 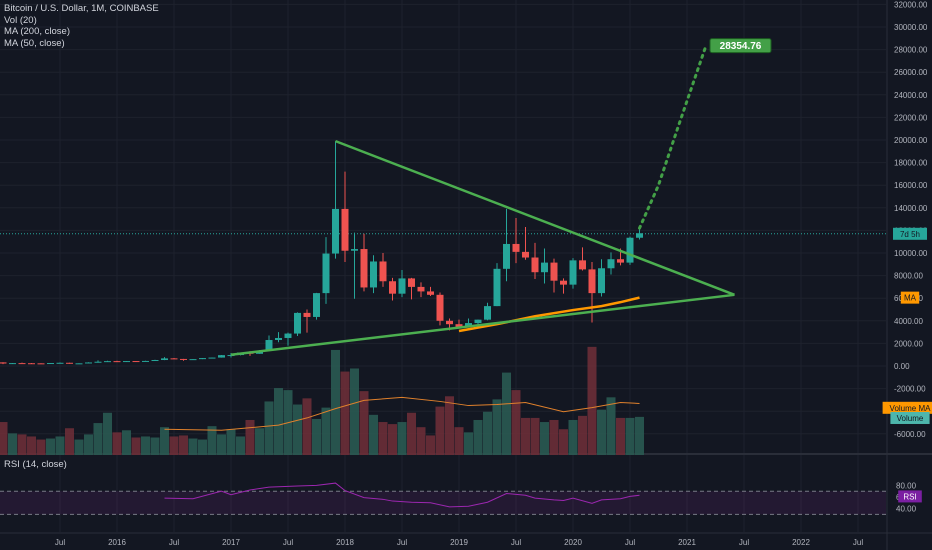 What do you see at coordinates (911, 117) in the screenshot?
I see `price-axis-label: 22000.00` at bounding box center [911, 117].